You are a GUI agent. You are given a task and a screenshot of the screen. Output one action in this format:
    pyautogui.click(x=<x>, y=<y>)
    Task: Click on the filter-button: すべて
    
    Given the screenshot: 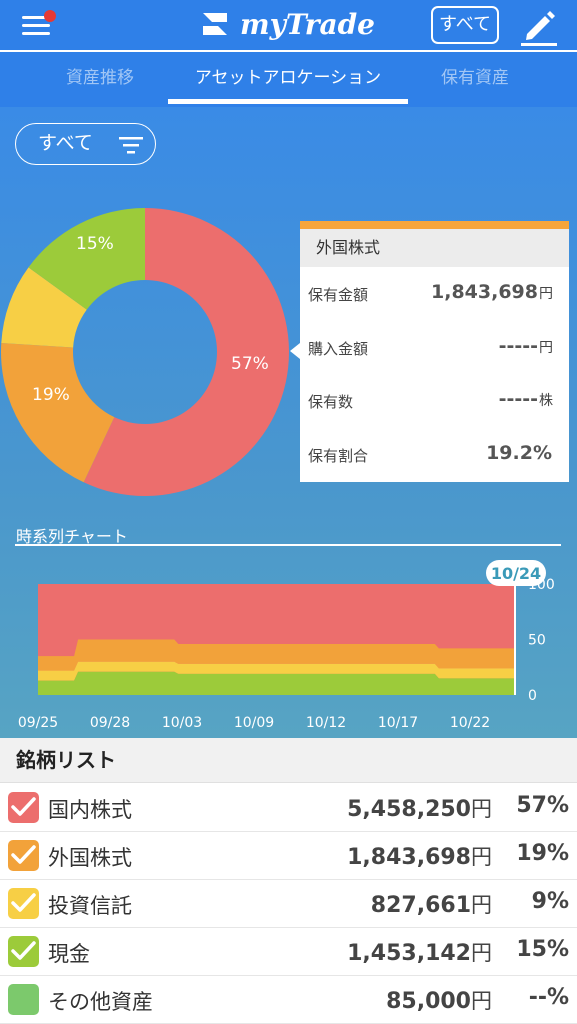 What is the action you would take?
    pyautogui.click(x=85, y=144)
    